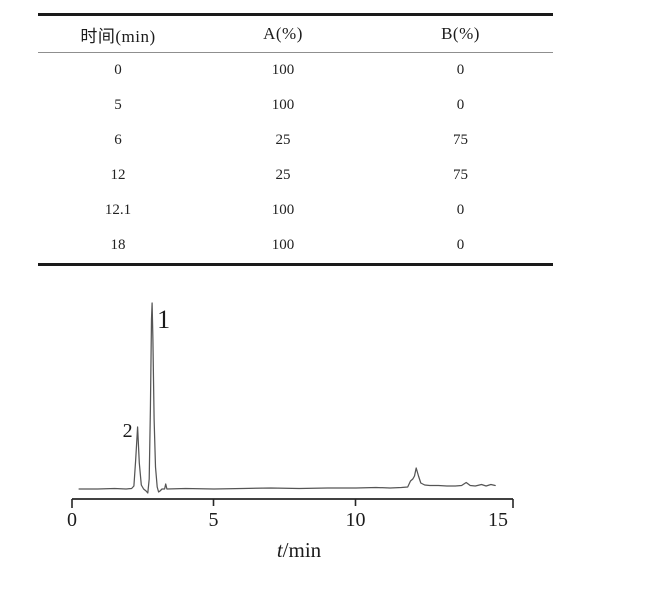 Image resolution: width=658 pixels, height=590 pixels. I want to click on table-row: 18 100 0, so click(295, 246).